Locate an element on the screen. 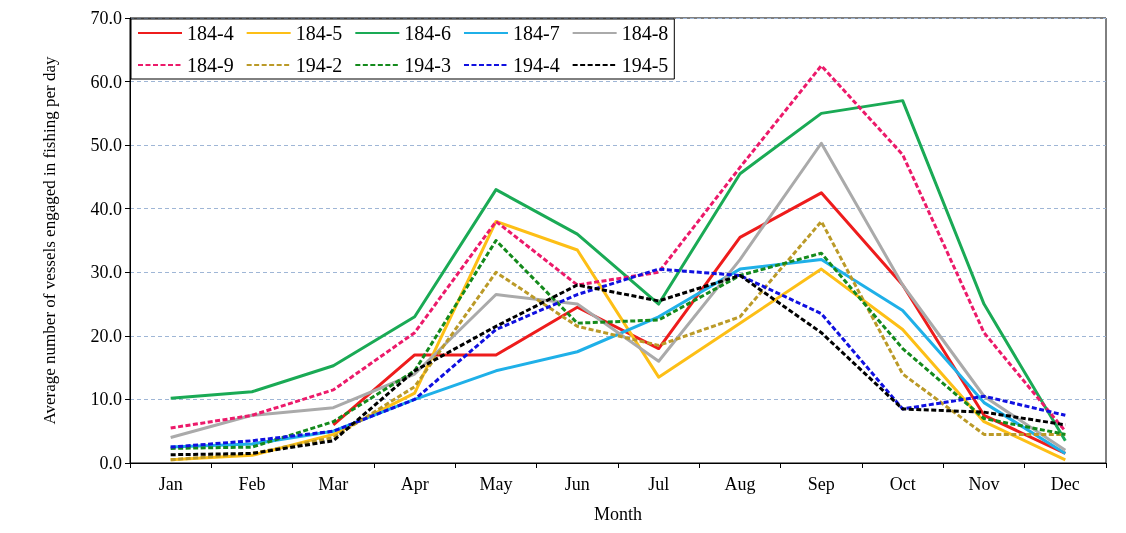 This screenshot has height=533, width=1126. legend-label: 184-5 is located at coordinates (319, 33).